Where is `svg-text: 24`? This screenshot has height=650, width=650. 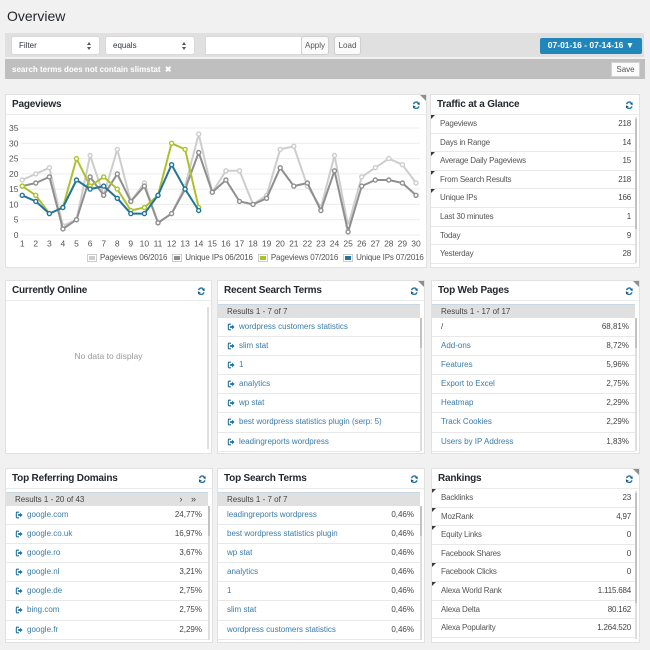
svg-text: 24 is located at coordinates (335, 244).